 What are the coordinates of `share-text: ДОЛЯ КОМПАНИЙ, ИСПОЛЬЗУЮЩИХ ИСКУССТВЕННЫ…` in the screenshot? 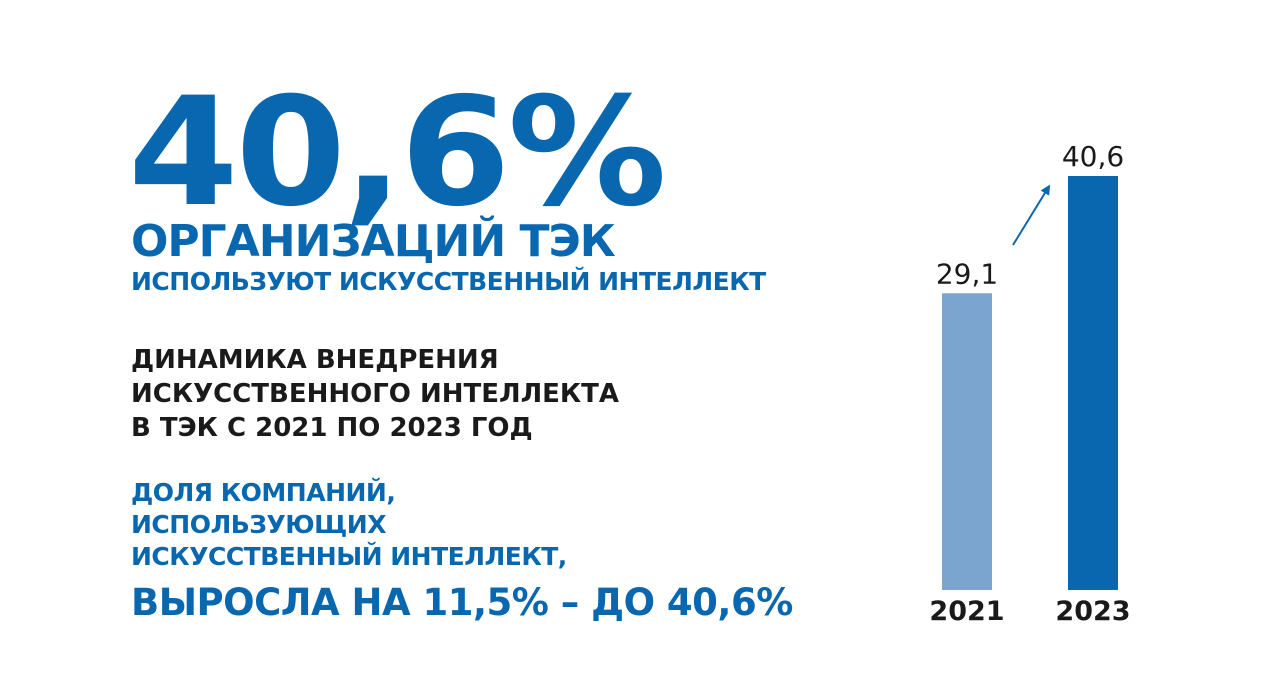 It's located at (349, 525).